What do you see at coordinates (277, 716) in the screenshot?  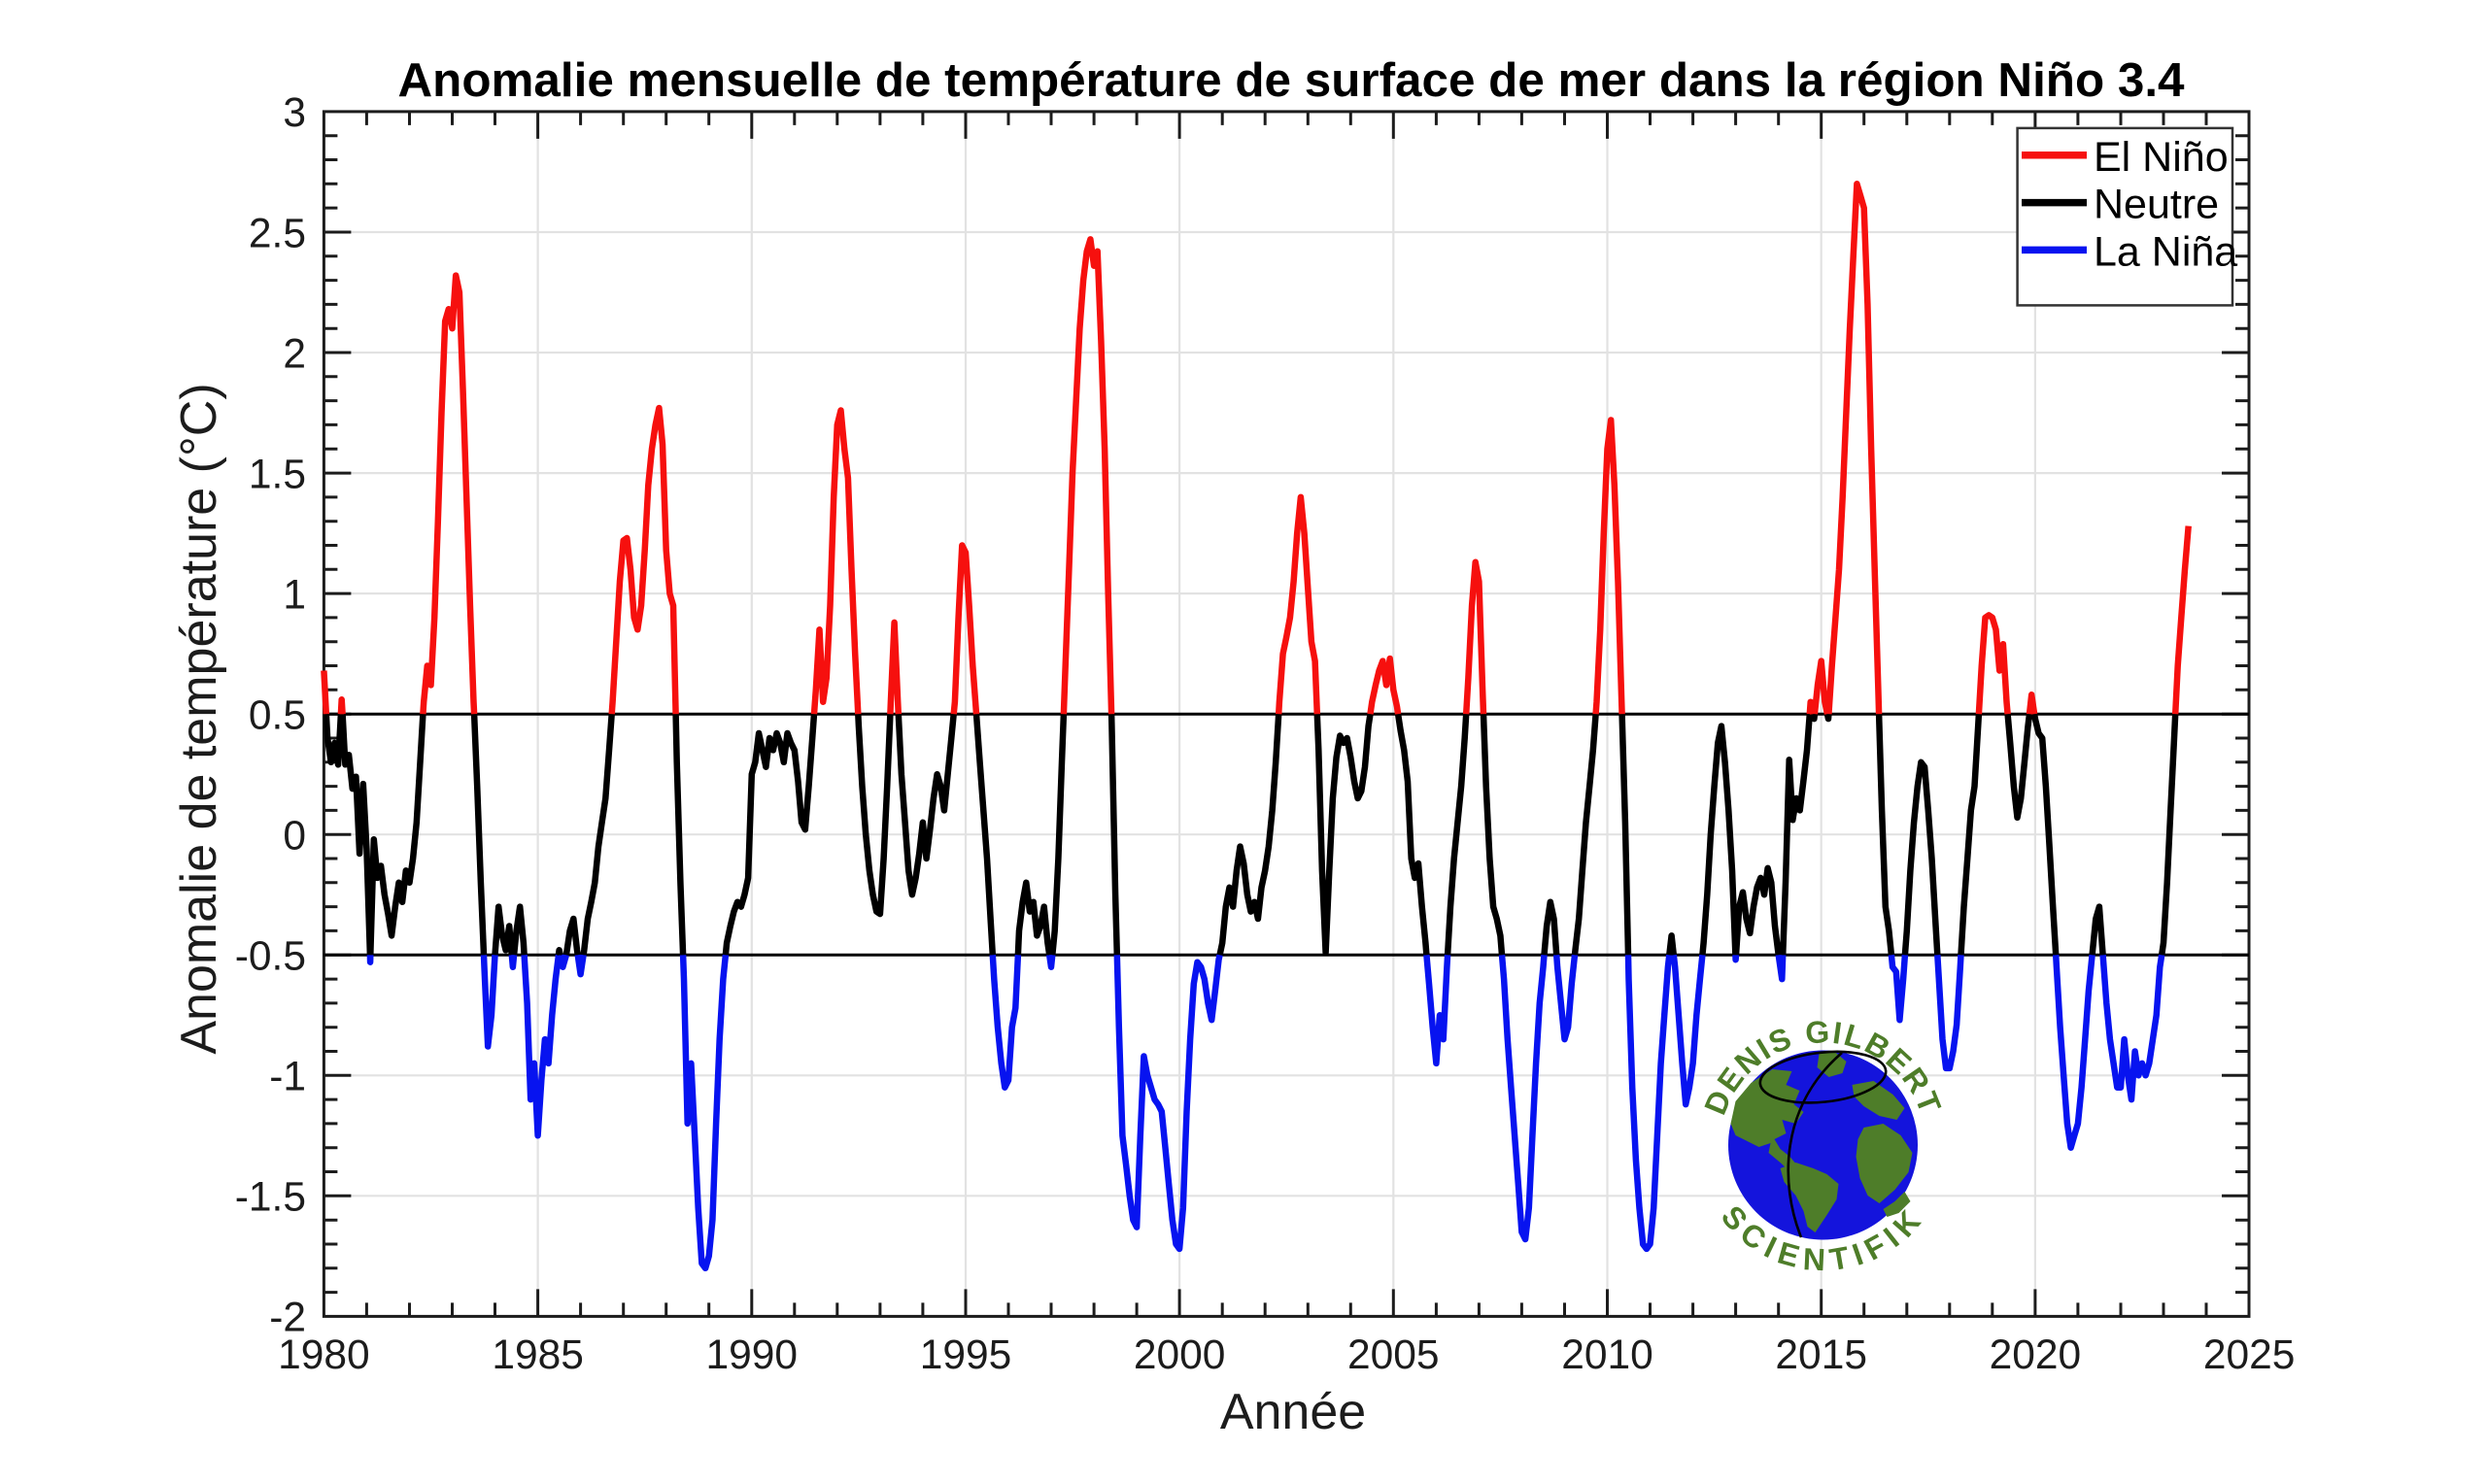 I see `svg-text: 0.5` at bounding box center [277, 716].